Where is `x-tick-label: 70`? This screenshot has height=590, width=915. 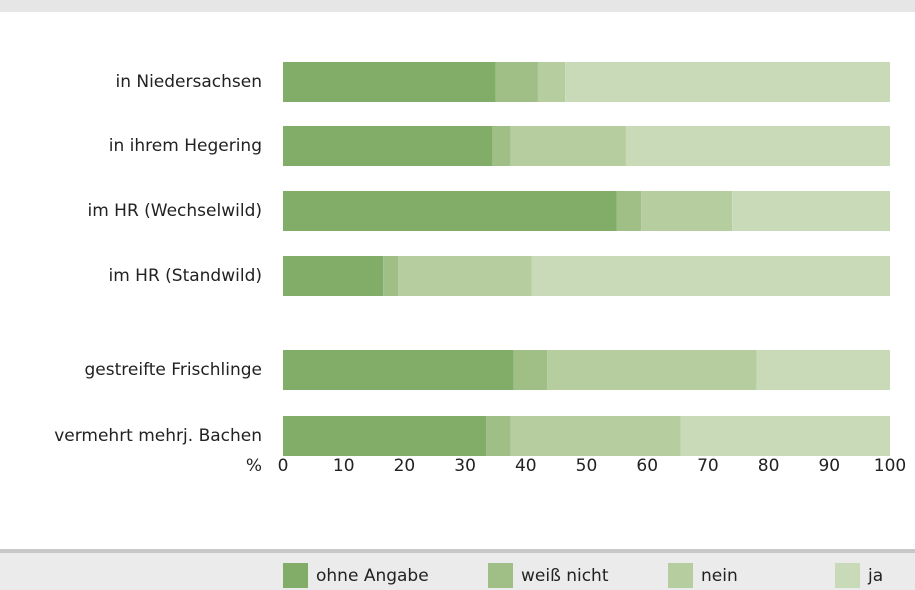 x-tick-label: 70 is located at coordinates (708, 466).